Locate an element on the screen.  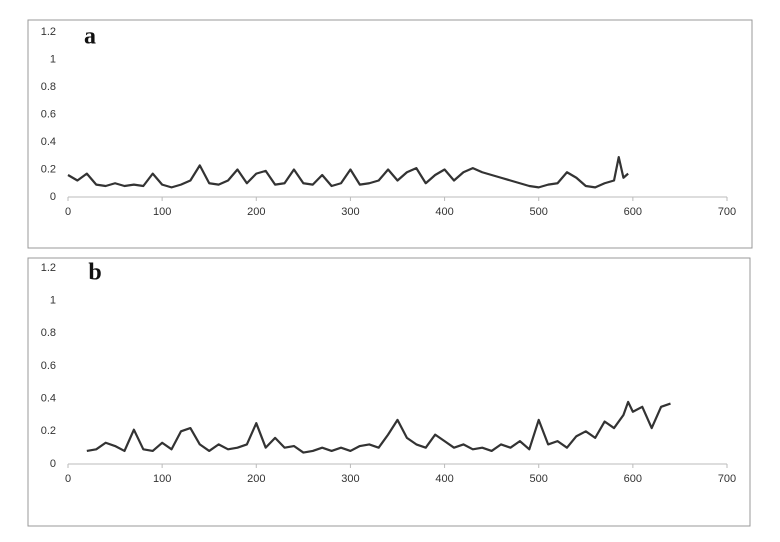
panel-label: b is located at coordinates (94, 273).